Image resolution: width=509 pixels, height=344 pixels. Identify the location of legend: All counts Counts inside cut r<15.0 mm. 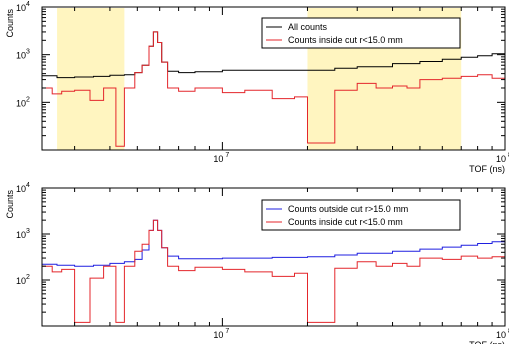
(361, 33).